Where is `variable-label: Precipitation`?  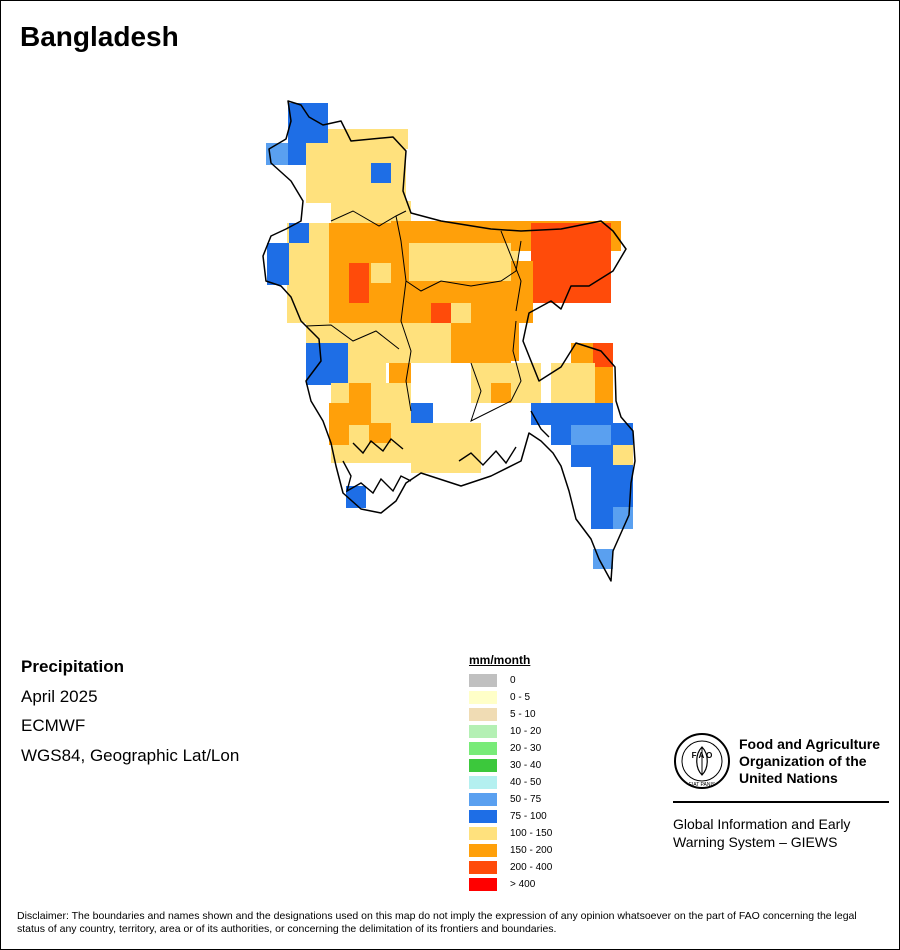
variable-label: Precipitation is located at coordinates (72, 666).